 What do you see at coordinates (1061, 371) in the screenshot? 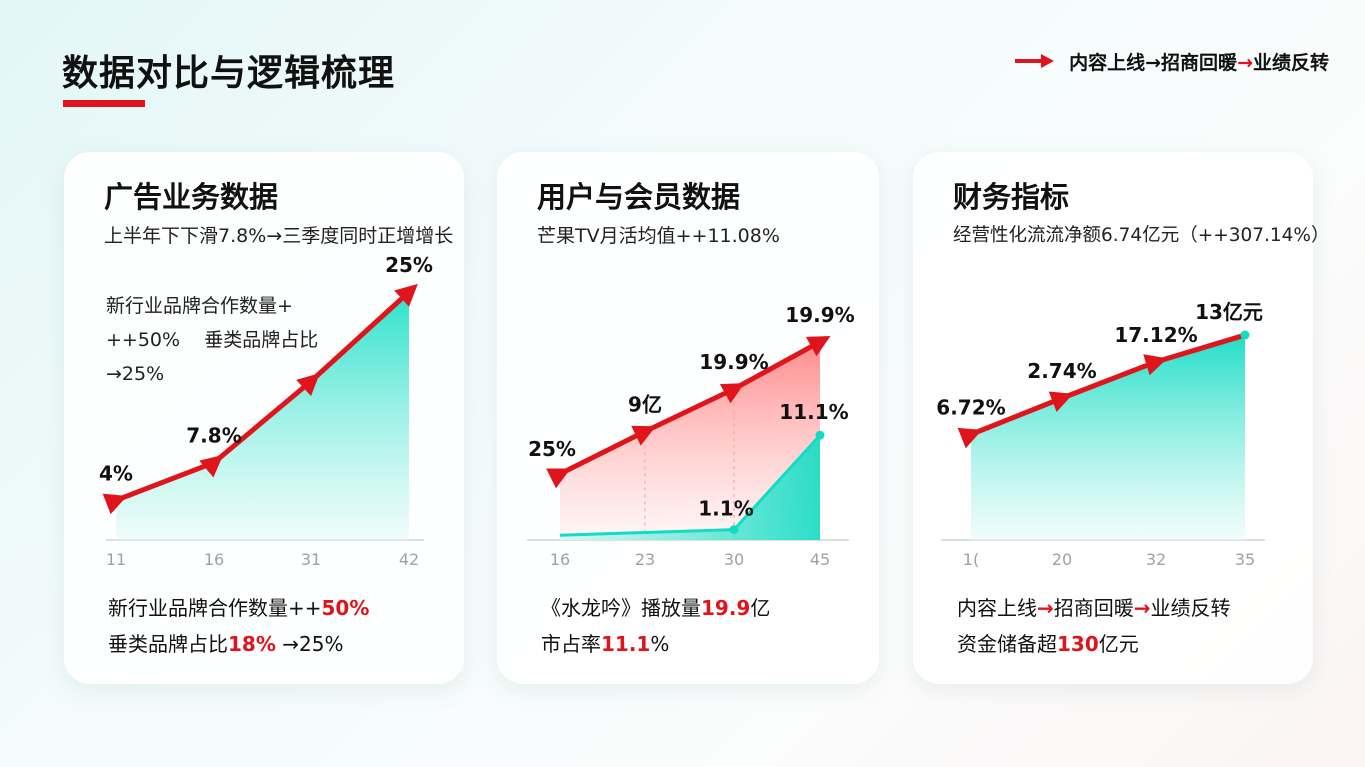
I see `data-label: 2.74%` at bounding box center [1061, 371].